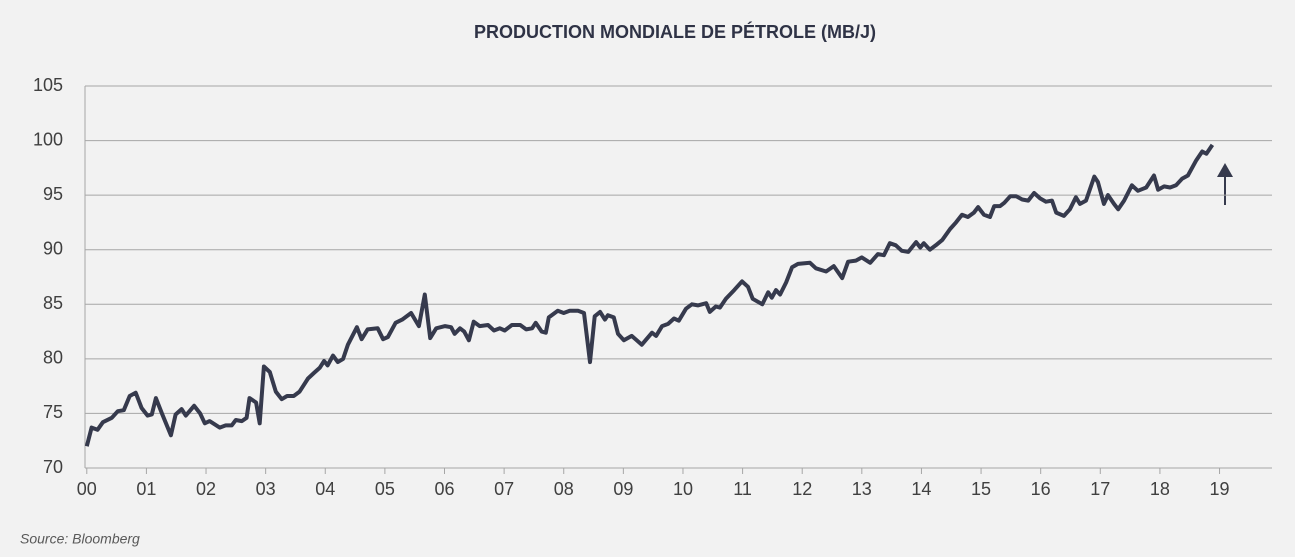 The width and height of the screenshot is (1295, 557). What do you see at coordinates (1160, 489) in the screenshot?
I see `x-tick-label: 18` at bounding box center [1160, 489].